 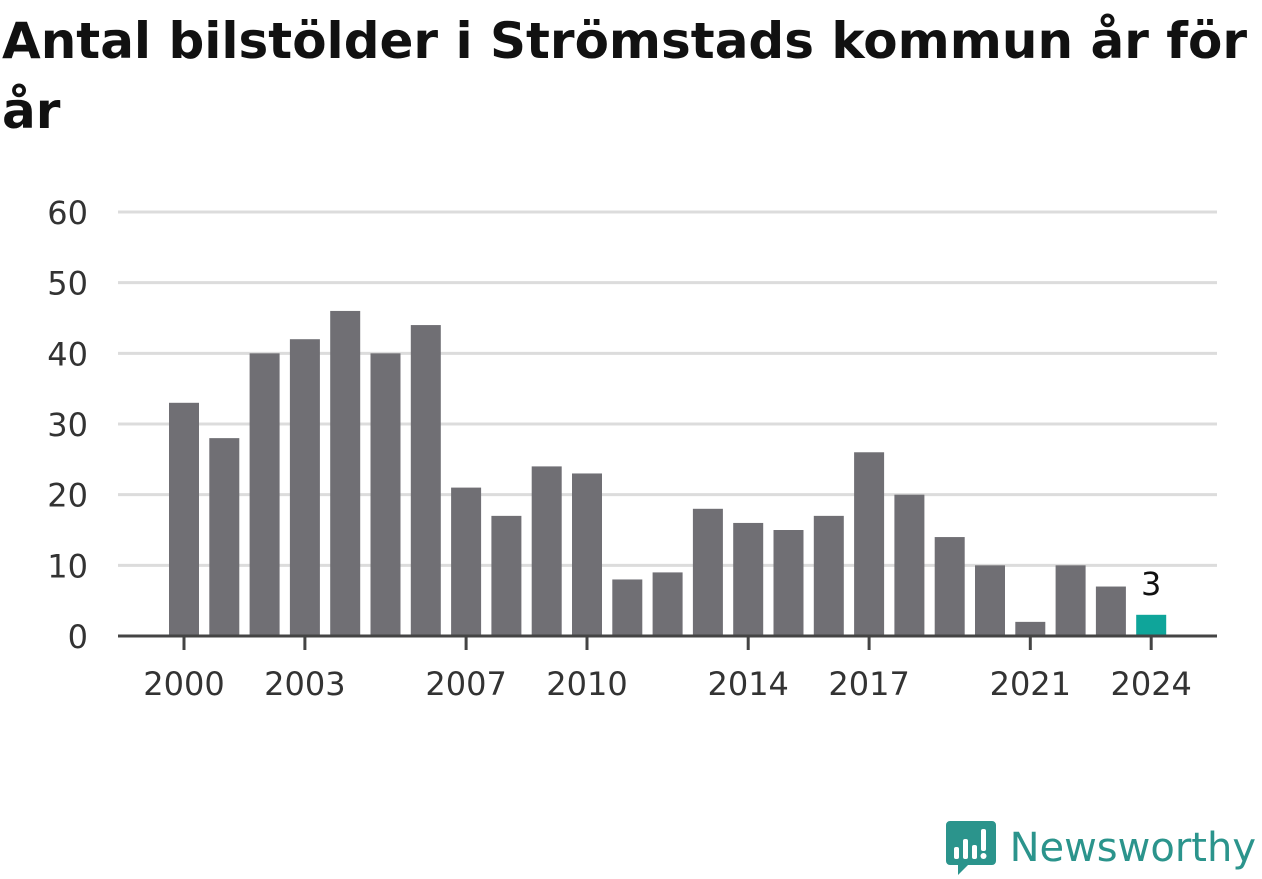 I want to click on x-tick-label: 2000, so click(x=183, y=684).